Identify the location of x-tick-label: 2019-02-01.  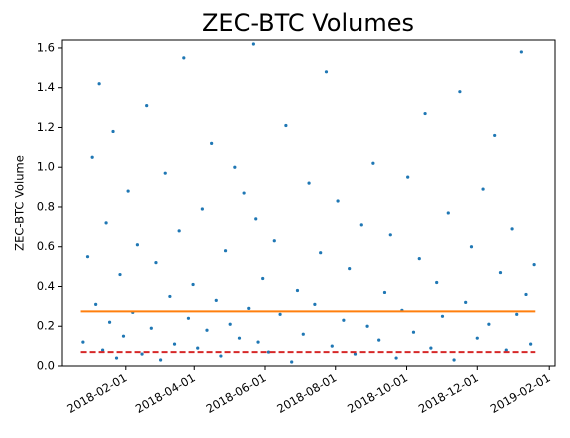
(520, 393).